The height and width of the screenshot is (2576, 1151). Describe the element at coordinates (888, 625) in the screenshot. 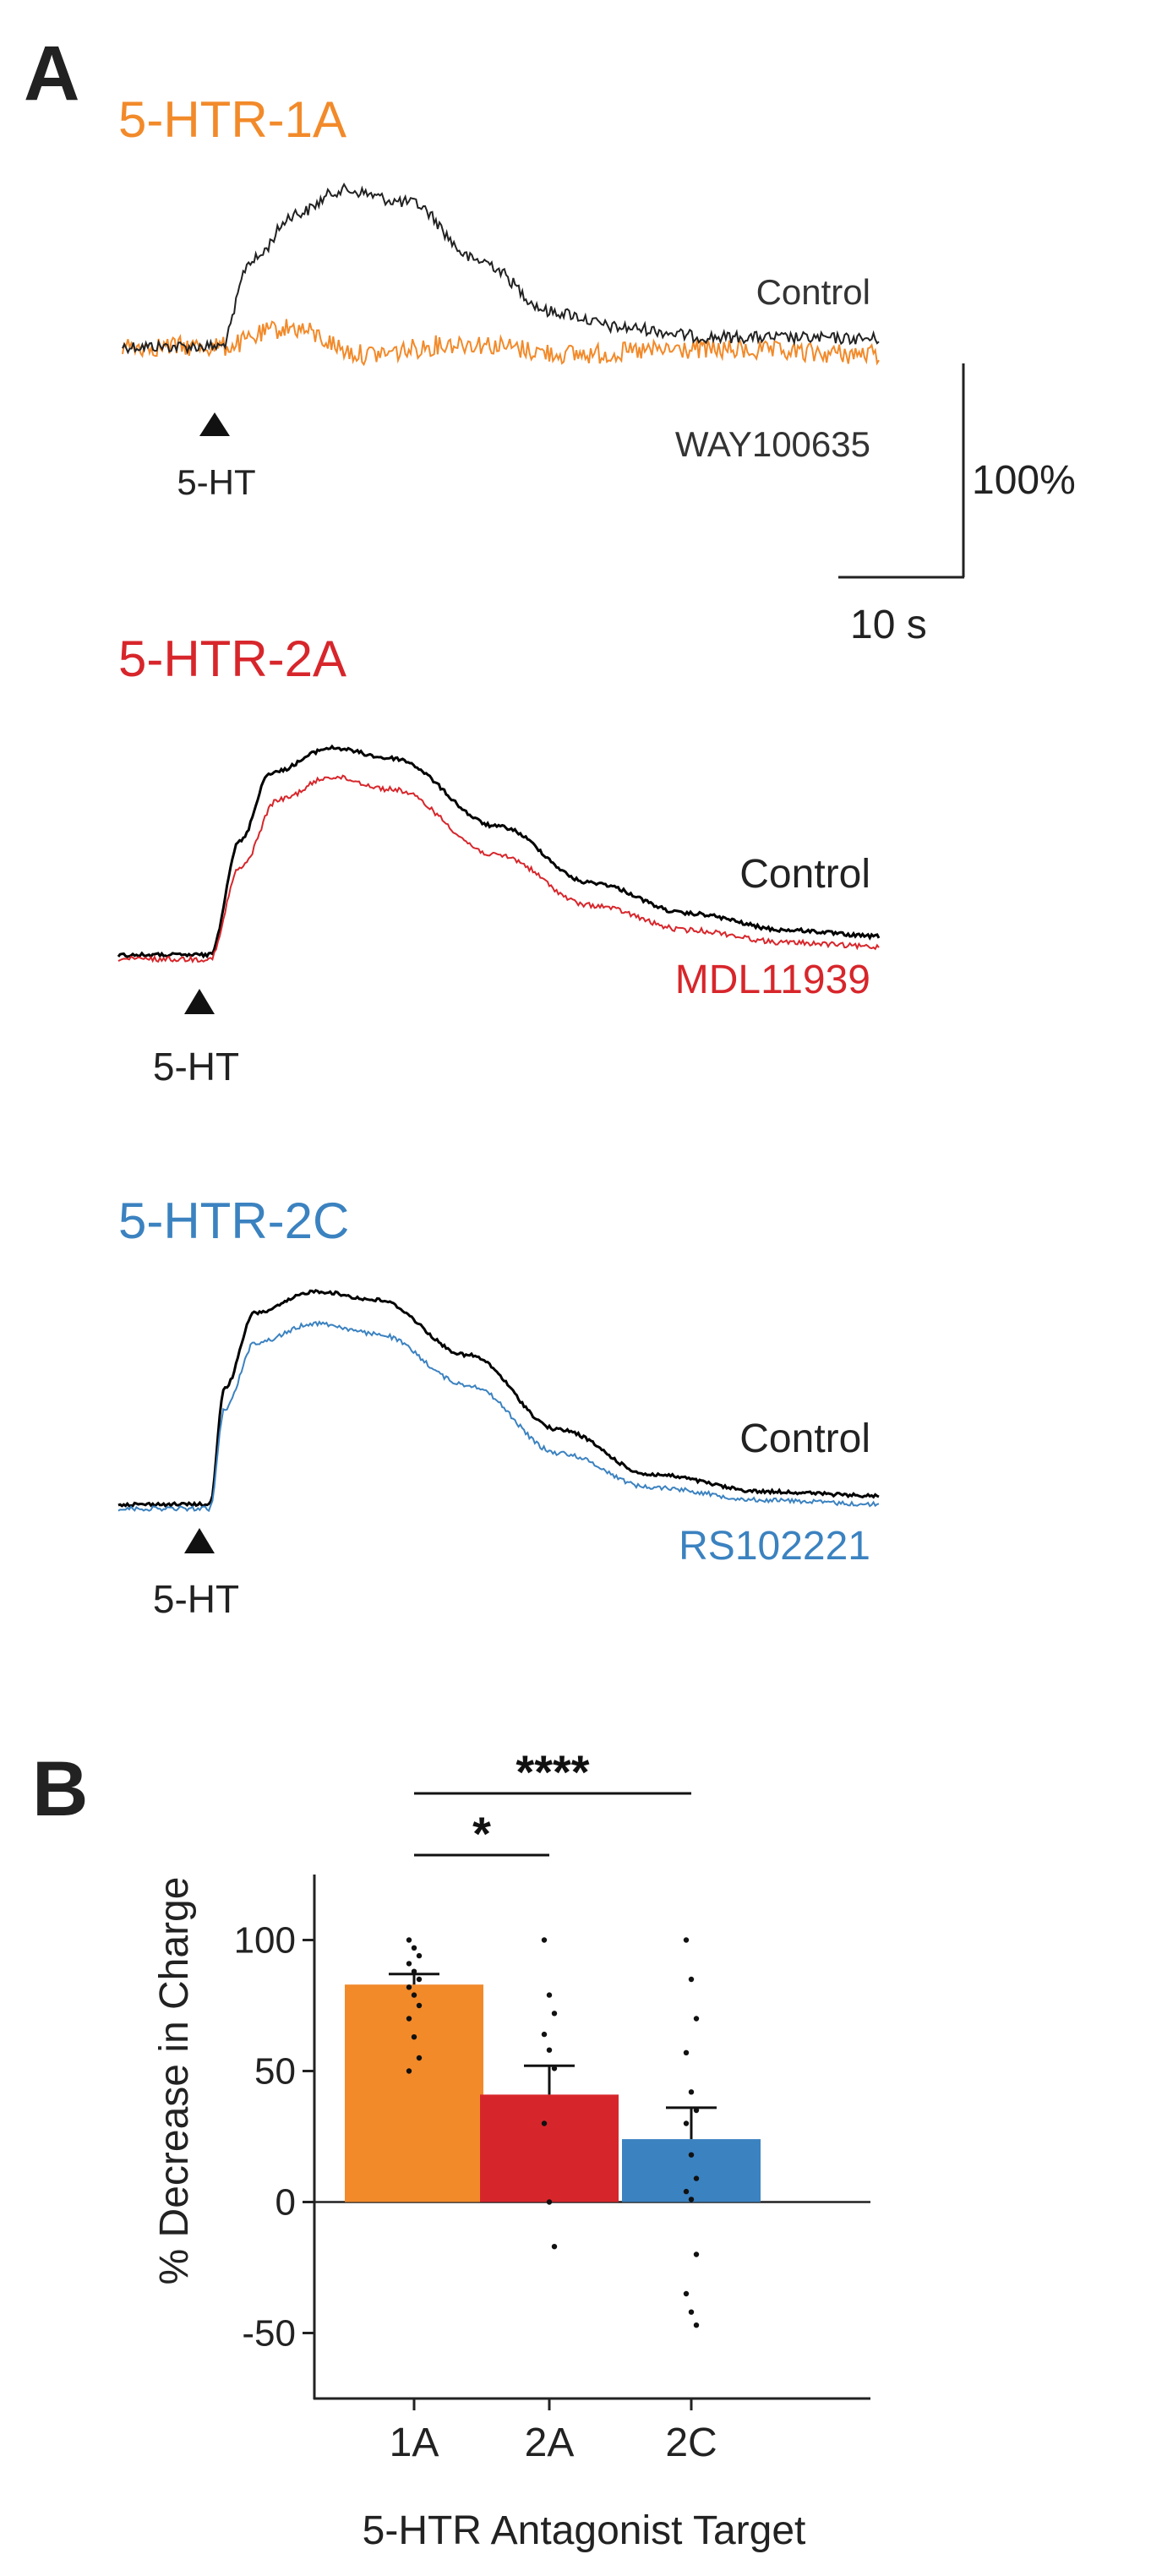

I see `scale-bar-time: 10 s` at that location.